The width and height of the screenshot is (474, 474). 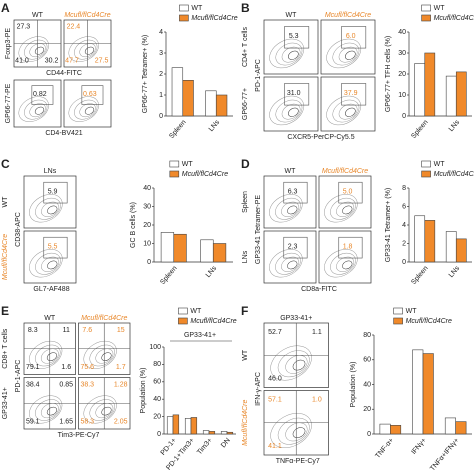 I want to click on x-tick-label: Tim3+, so click(x=205, y=446).